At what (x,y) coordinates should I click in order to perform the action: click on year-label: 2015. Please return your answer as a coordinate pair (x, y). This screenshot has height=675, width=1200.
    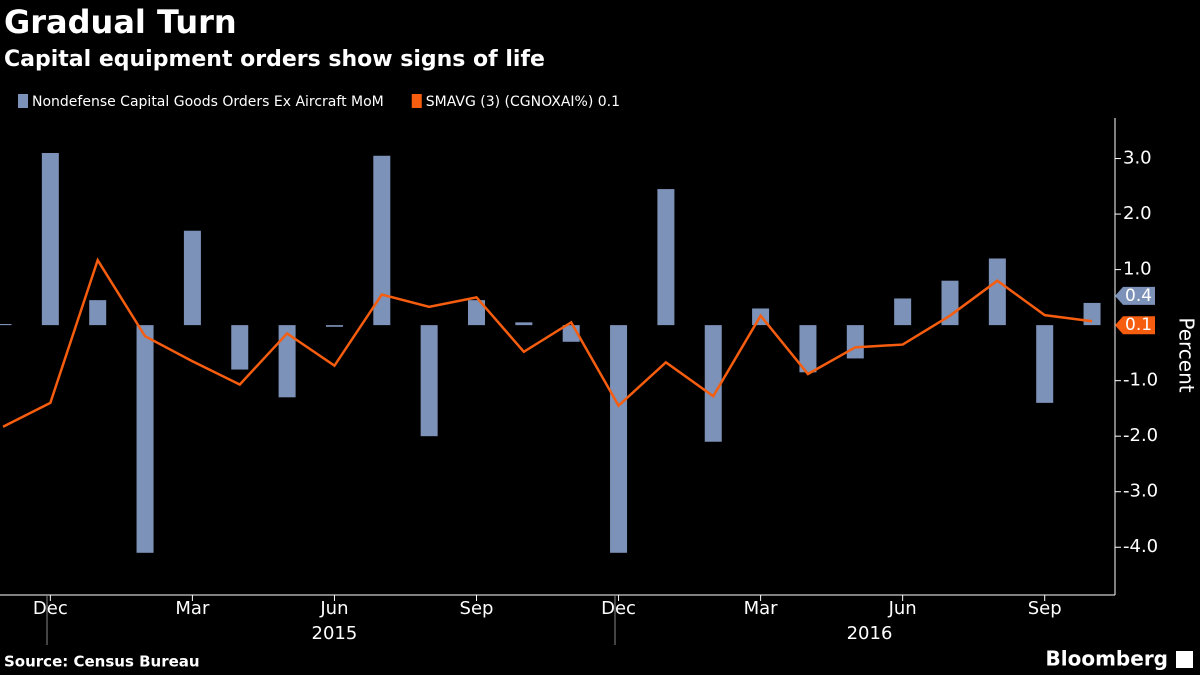
    Looking at the image, I should click on (335, 633).